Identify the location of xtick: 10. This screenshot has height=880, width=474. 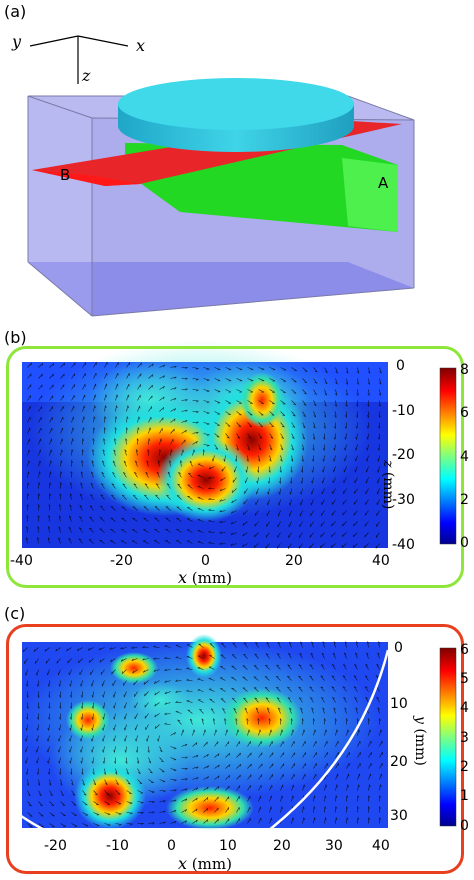
(228, 846).